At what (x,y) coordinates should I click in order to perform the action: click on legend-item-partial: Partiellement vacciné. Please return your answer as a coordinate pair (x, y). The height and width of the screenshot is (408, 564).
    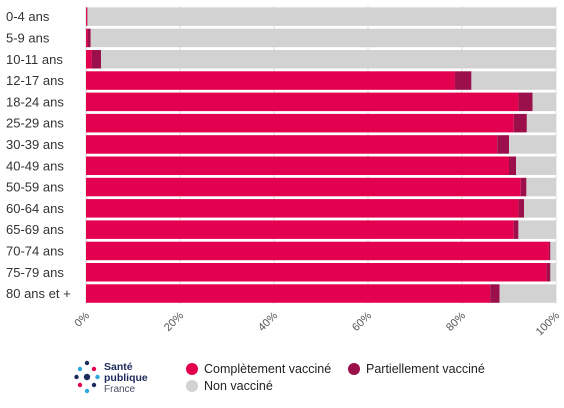
    Looking at the image, I should click on (416, 369).